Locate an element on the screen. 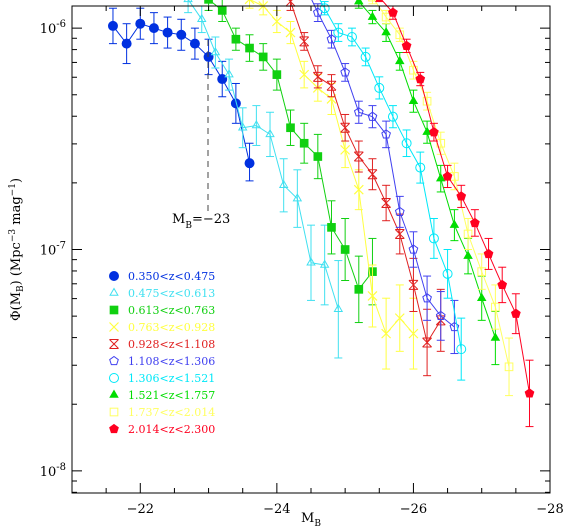 This screenshot has height=530, width=568. legend-label: 0.350<z<0.475 is located at coordinates (171, 276).